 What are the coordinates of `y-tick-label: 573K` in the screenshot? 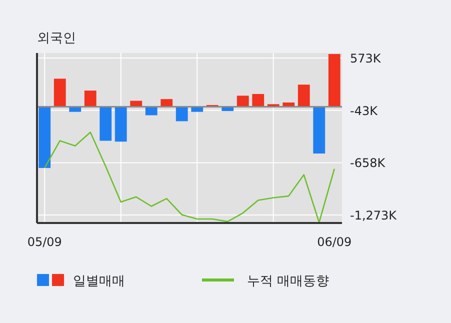 It's located at (366, 59).